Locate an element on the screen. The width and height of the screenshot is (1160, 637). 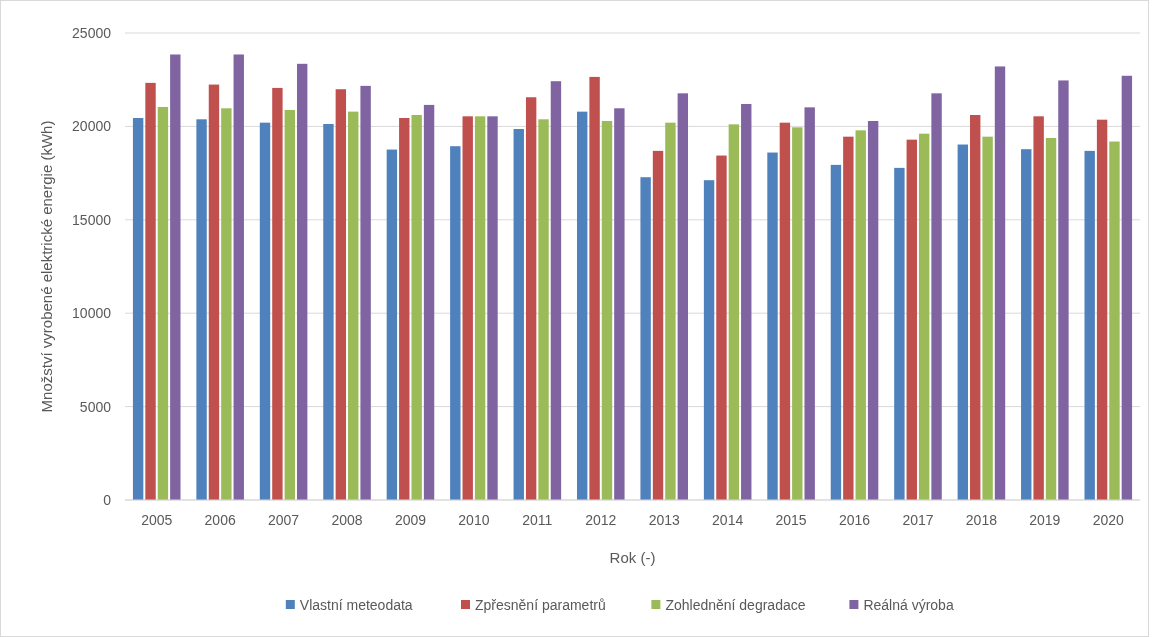
legend-label: Zohlednění degradace is located at coordinates (735, 605).